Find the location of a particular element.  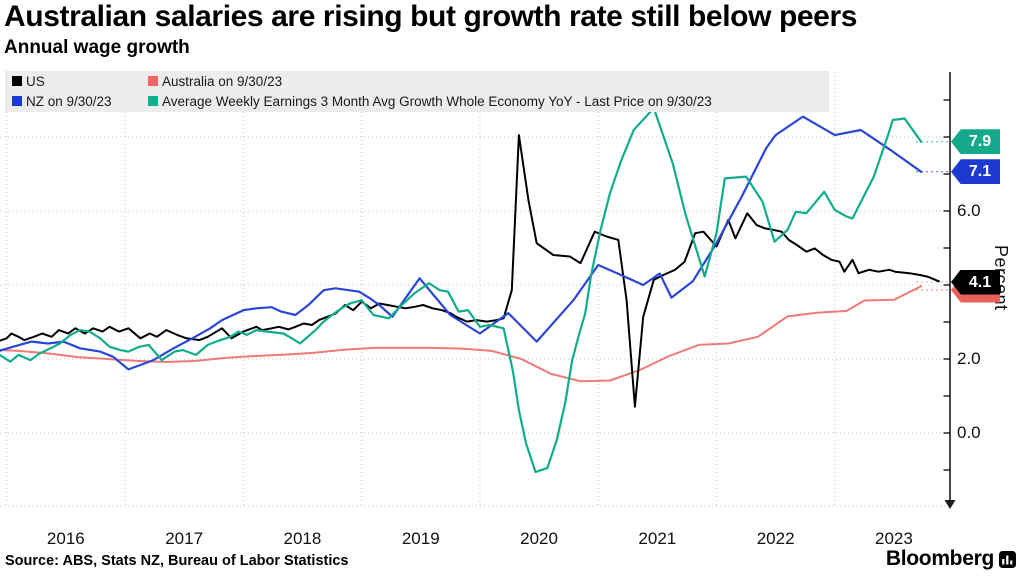

x-tick-label: 2019 is located at coordinates (420, 538).